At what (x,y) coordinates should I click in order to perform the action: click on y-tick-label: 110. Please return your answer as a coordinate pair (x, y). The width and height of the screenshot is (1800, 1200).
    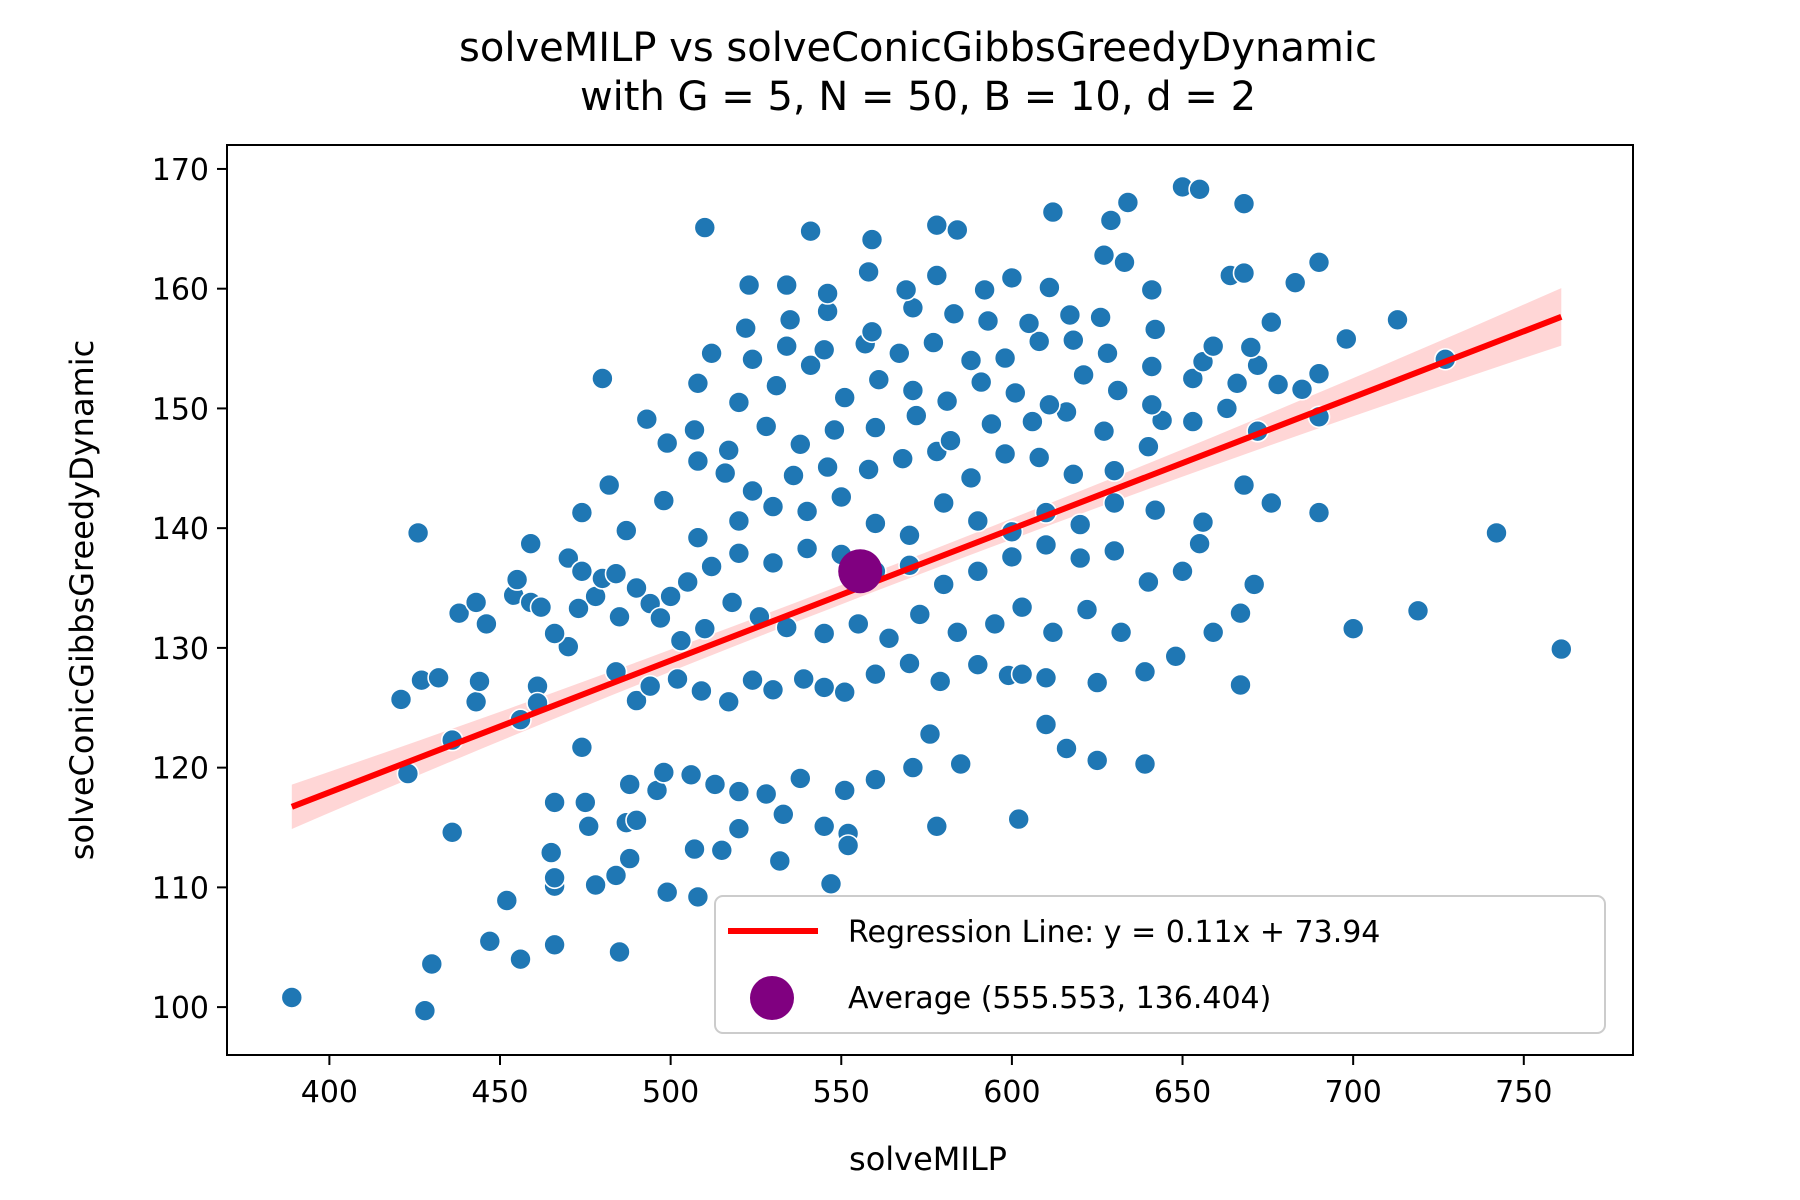
    Looking at the image, I should click on (180, 888).